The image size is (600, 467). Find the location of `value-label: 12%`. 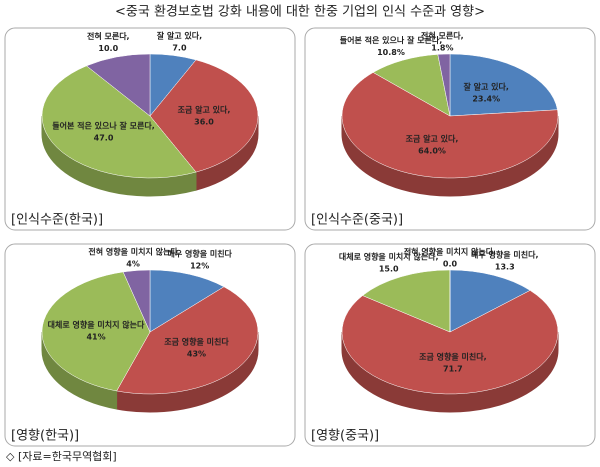

value-label: 12% is located at coordinates (199, 265).